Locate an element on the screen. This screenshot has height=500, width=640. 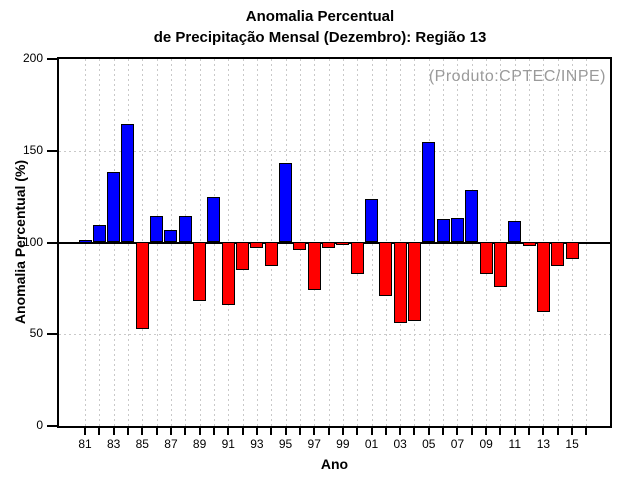
x-tick-label: 91 is located at coordinates (228, 444).